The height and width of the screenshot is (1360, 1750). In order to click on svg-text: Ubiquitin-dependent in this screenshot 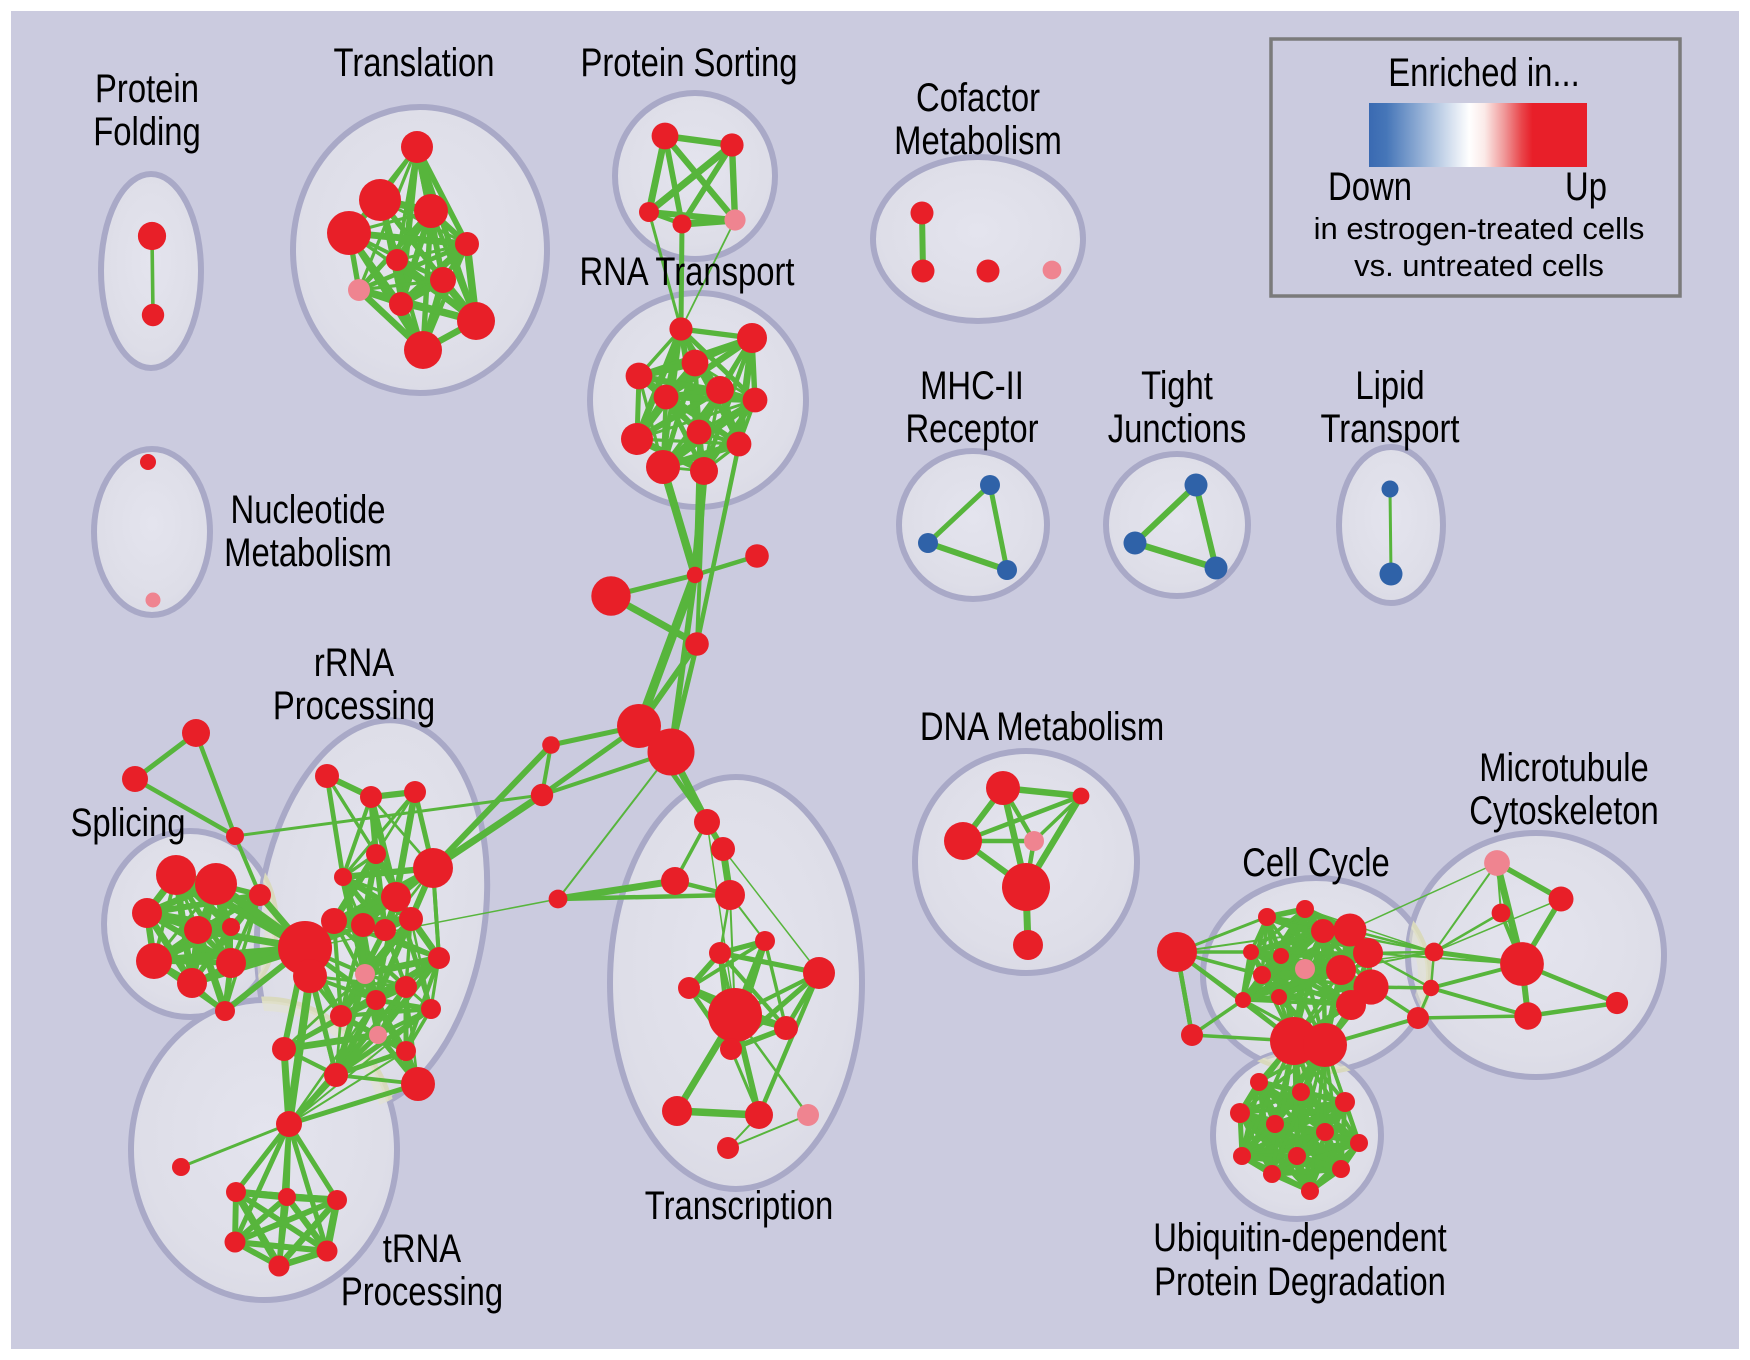, I will do `click(1300, 1238)`.